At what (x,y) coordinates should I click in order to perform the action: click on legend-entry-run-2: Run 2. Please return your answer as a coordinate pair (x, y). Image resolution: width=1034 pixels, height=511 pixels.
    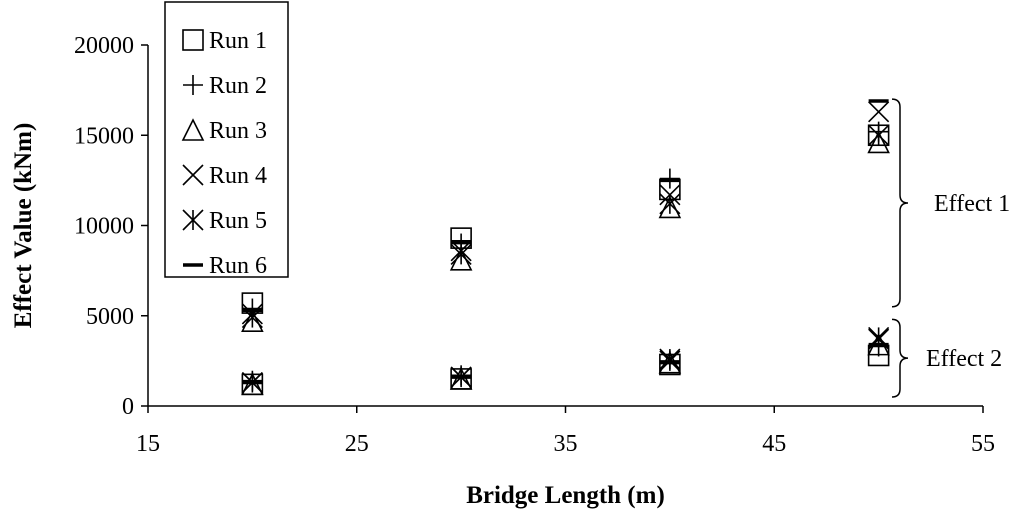
    Looking at the image, I should click on (225, 86).